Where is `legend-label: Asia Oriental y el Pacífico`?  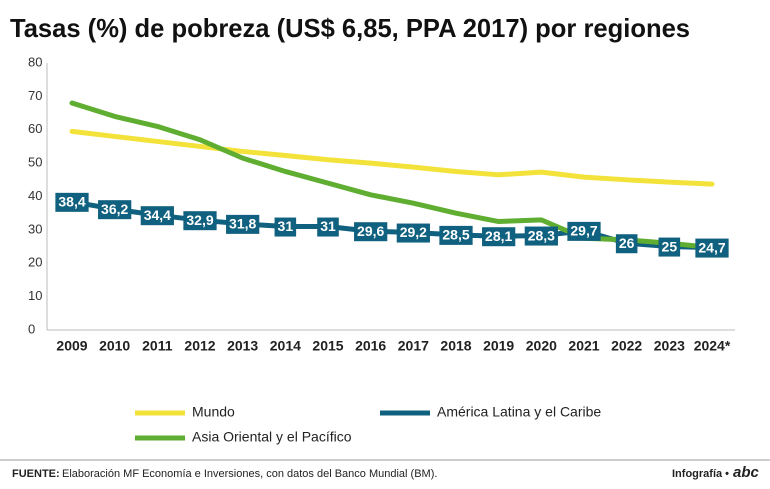
legend-label: Asia Oriental y el Pacífico is located at coordinates (272, 437).